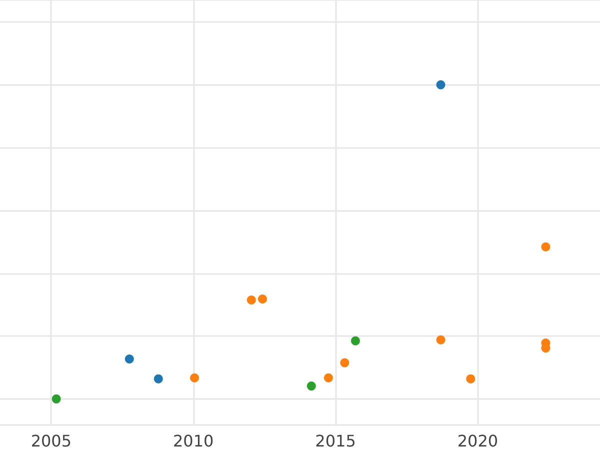  What do you see at coordinates (335, 441) in the screenshot?
I see `x-tick-label: 2015` at bounding box center [335, 441].